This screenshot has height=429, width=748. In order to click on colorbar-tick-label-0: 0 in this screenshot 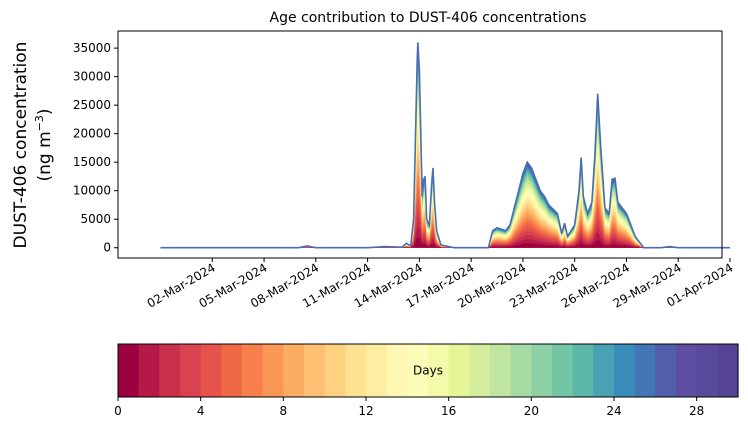, I will do `click(118, 411)`.